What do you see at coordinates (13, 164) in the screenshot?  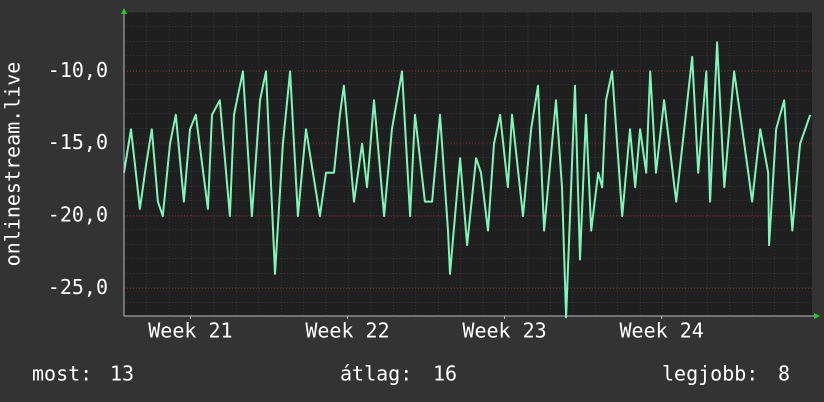 I see `y-axis-label: onlinestream.live` at bounding box center [13, 164].